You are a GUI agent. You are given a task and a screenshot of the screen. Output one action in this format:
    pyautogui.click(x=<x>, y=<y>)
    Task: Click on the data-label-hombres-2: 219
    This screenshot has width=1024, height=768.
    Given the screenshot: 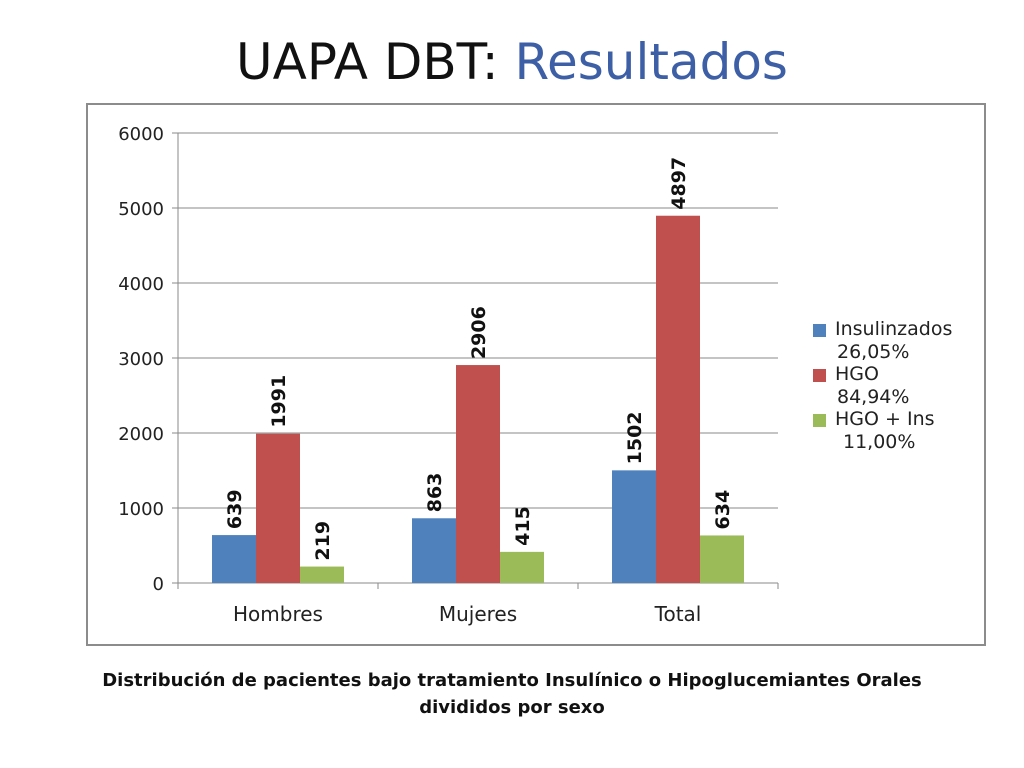 What is the action you would take?
    pyautogui.click(x=323, y=541)
    